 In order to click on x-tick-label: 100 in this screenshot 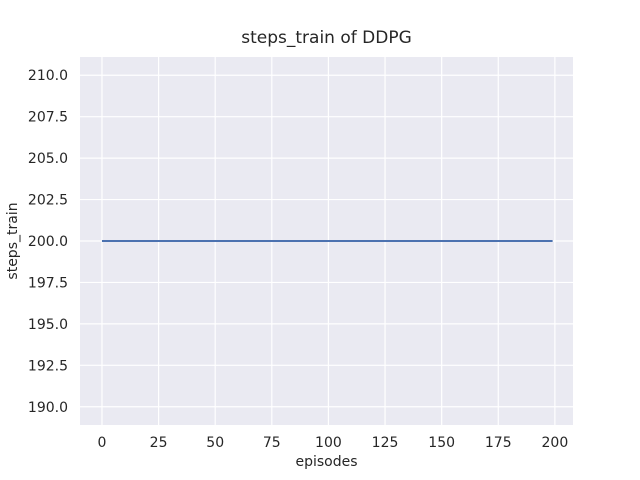, I will do `click(328, 443)`.